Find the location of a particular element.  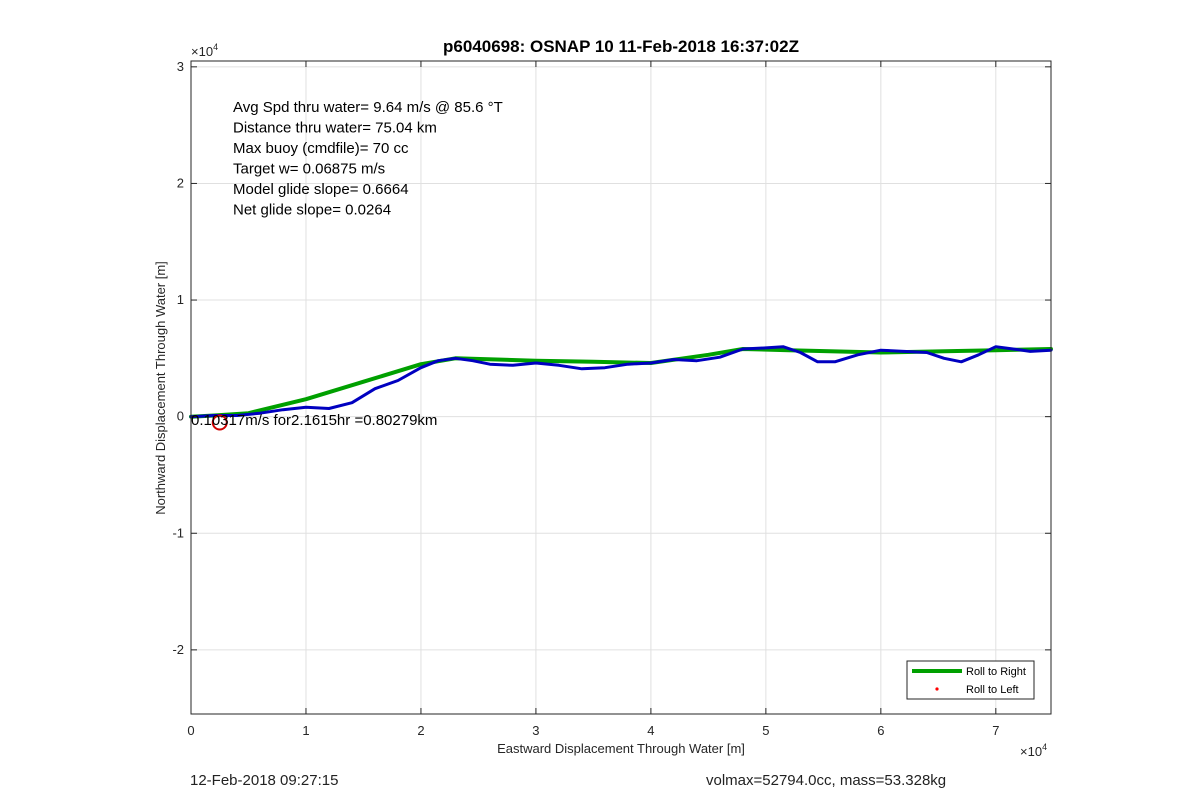

annotation-line: Target w= 0.06875 m/s is located at coordinates (309, 169).